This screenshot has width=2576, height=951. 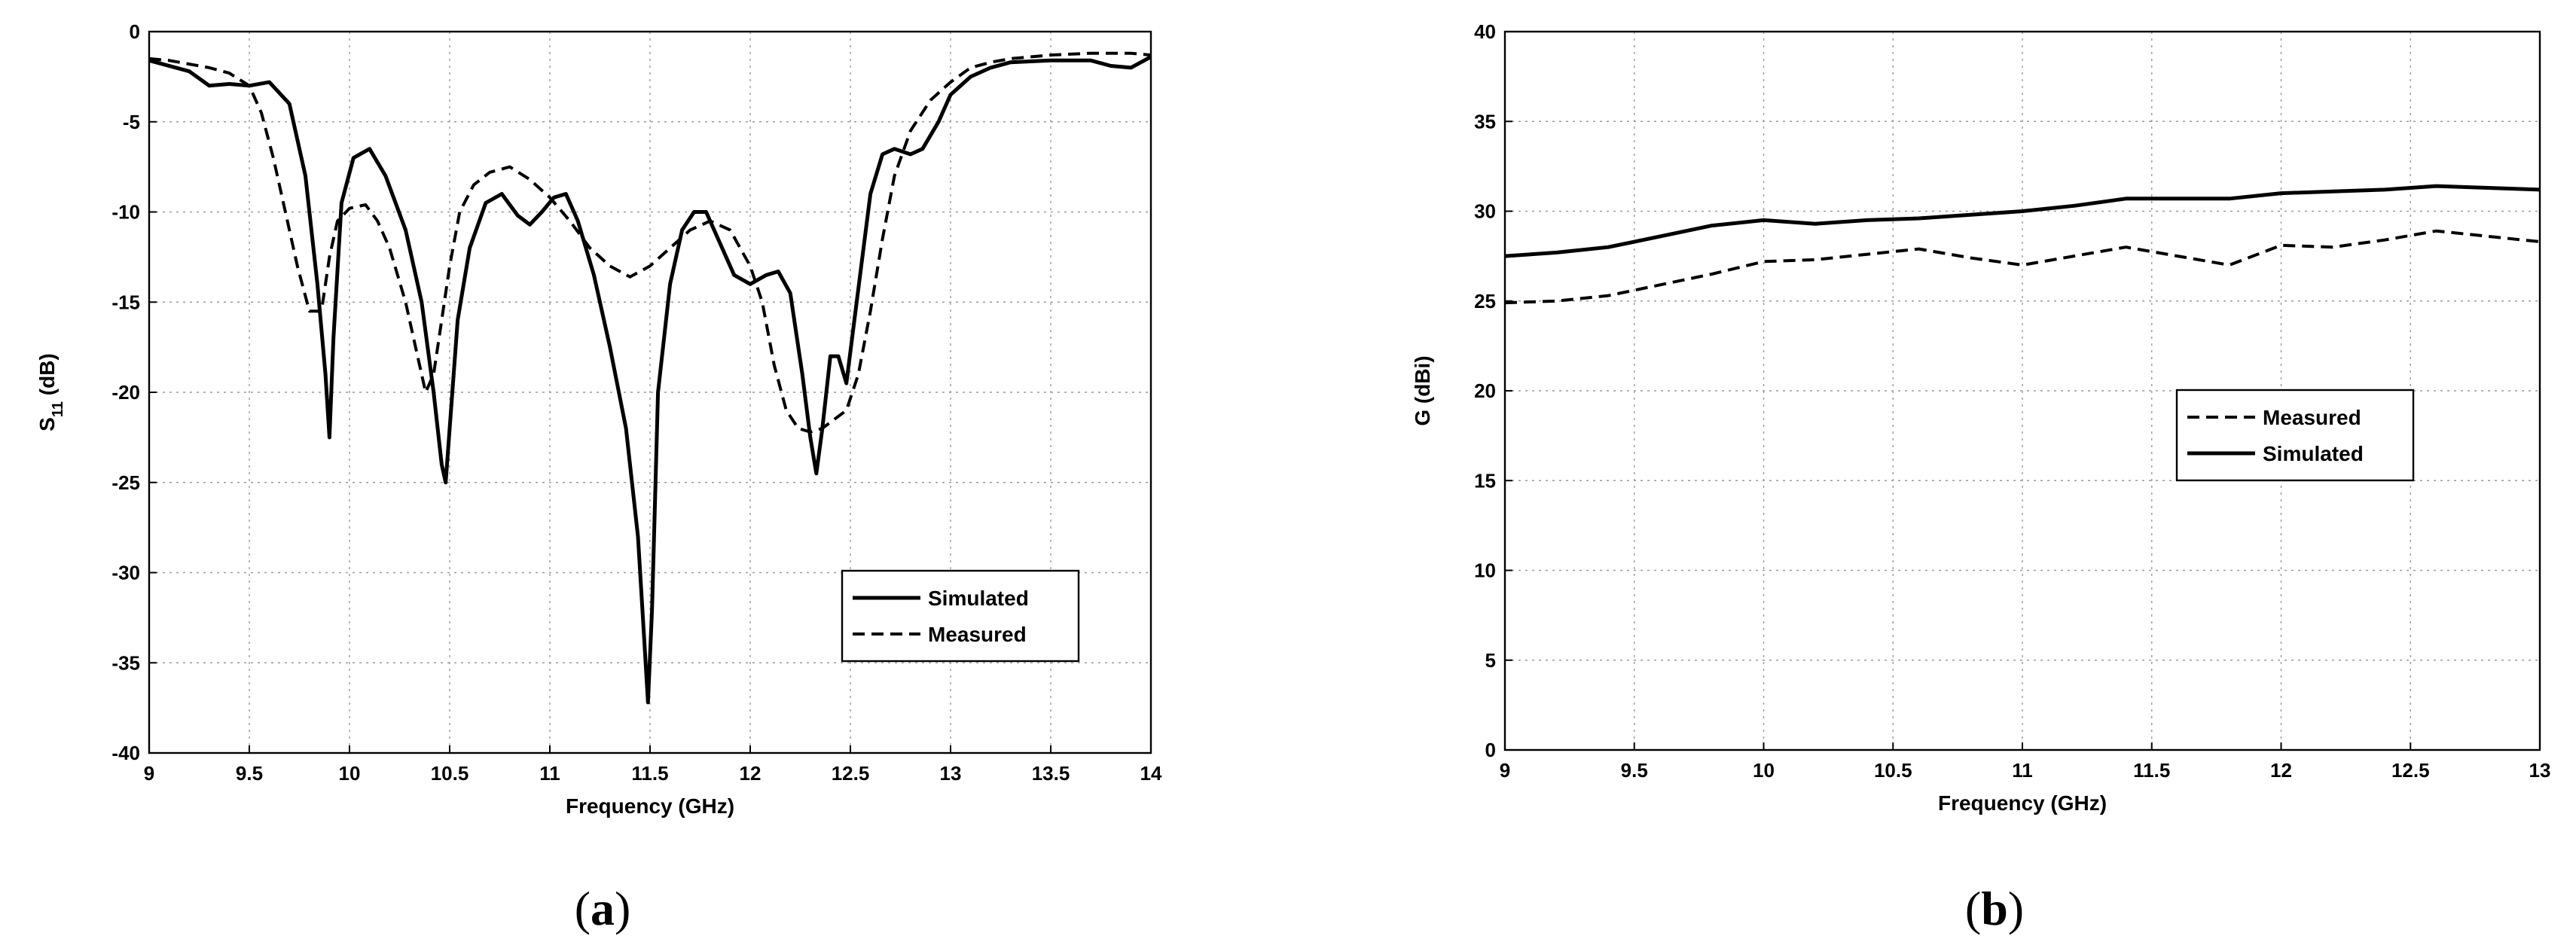 I want to click on y-tick-label: -40, so click(x=126, y=753).